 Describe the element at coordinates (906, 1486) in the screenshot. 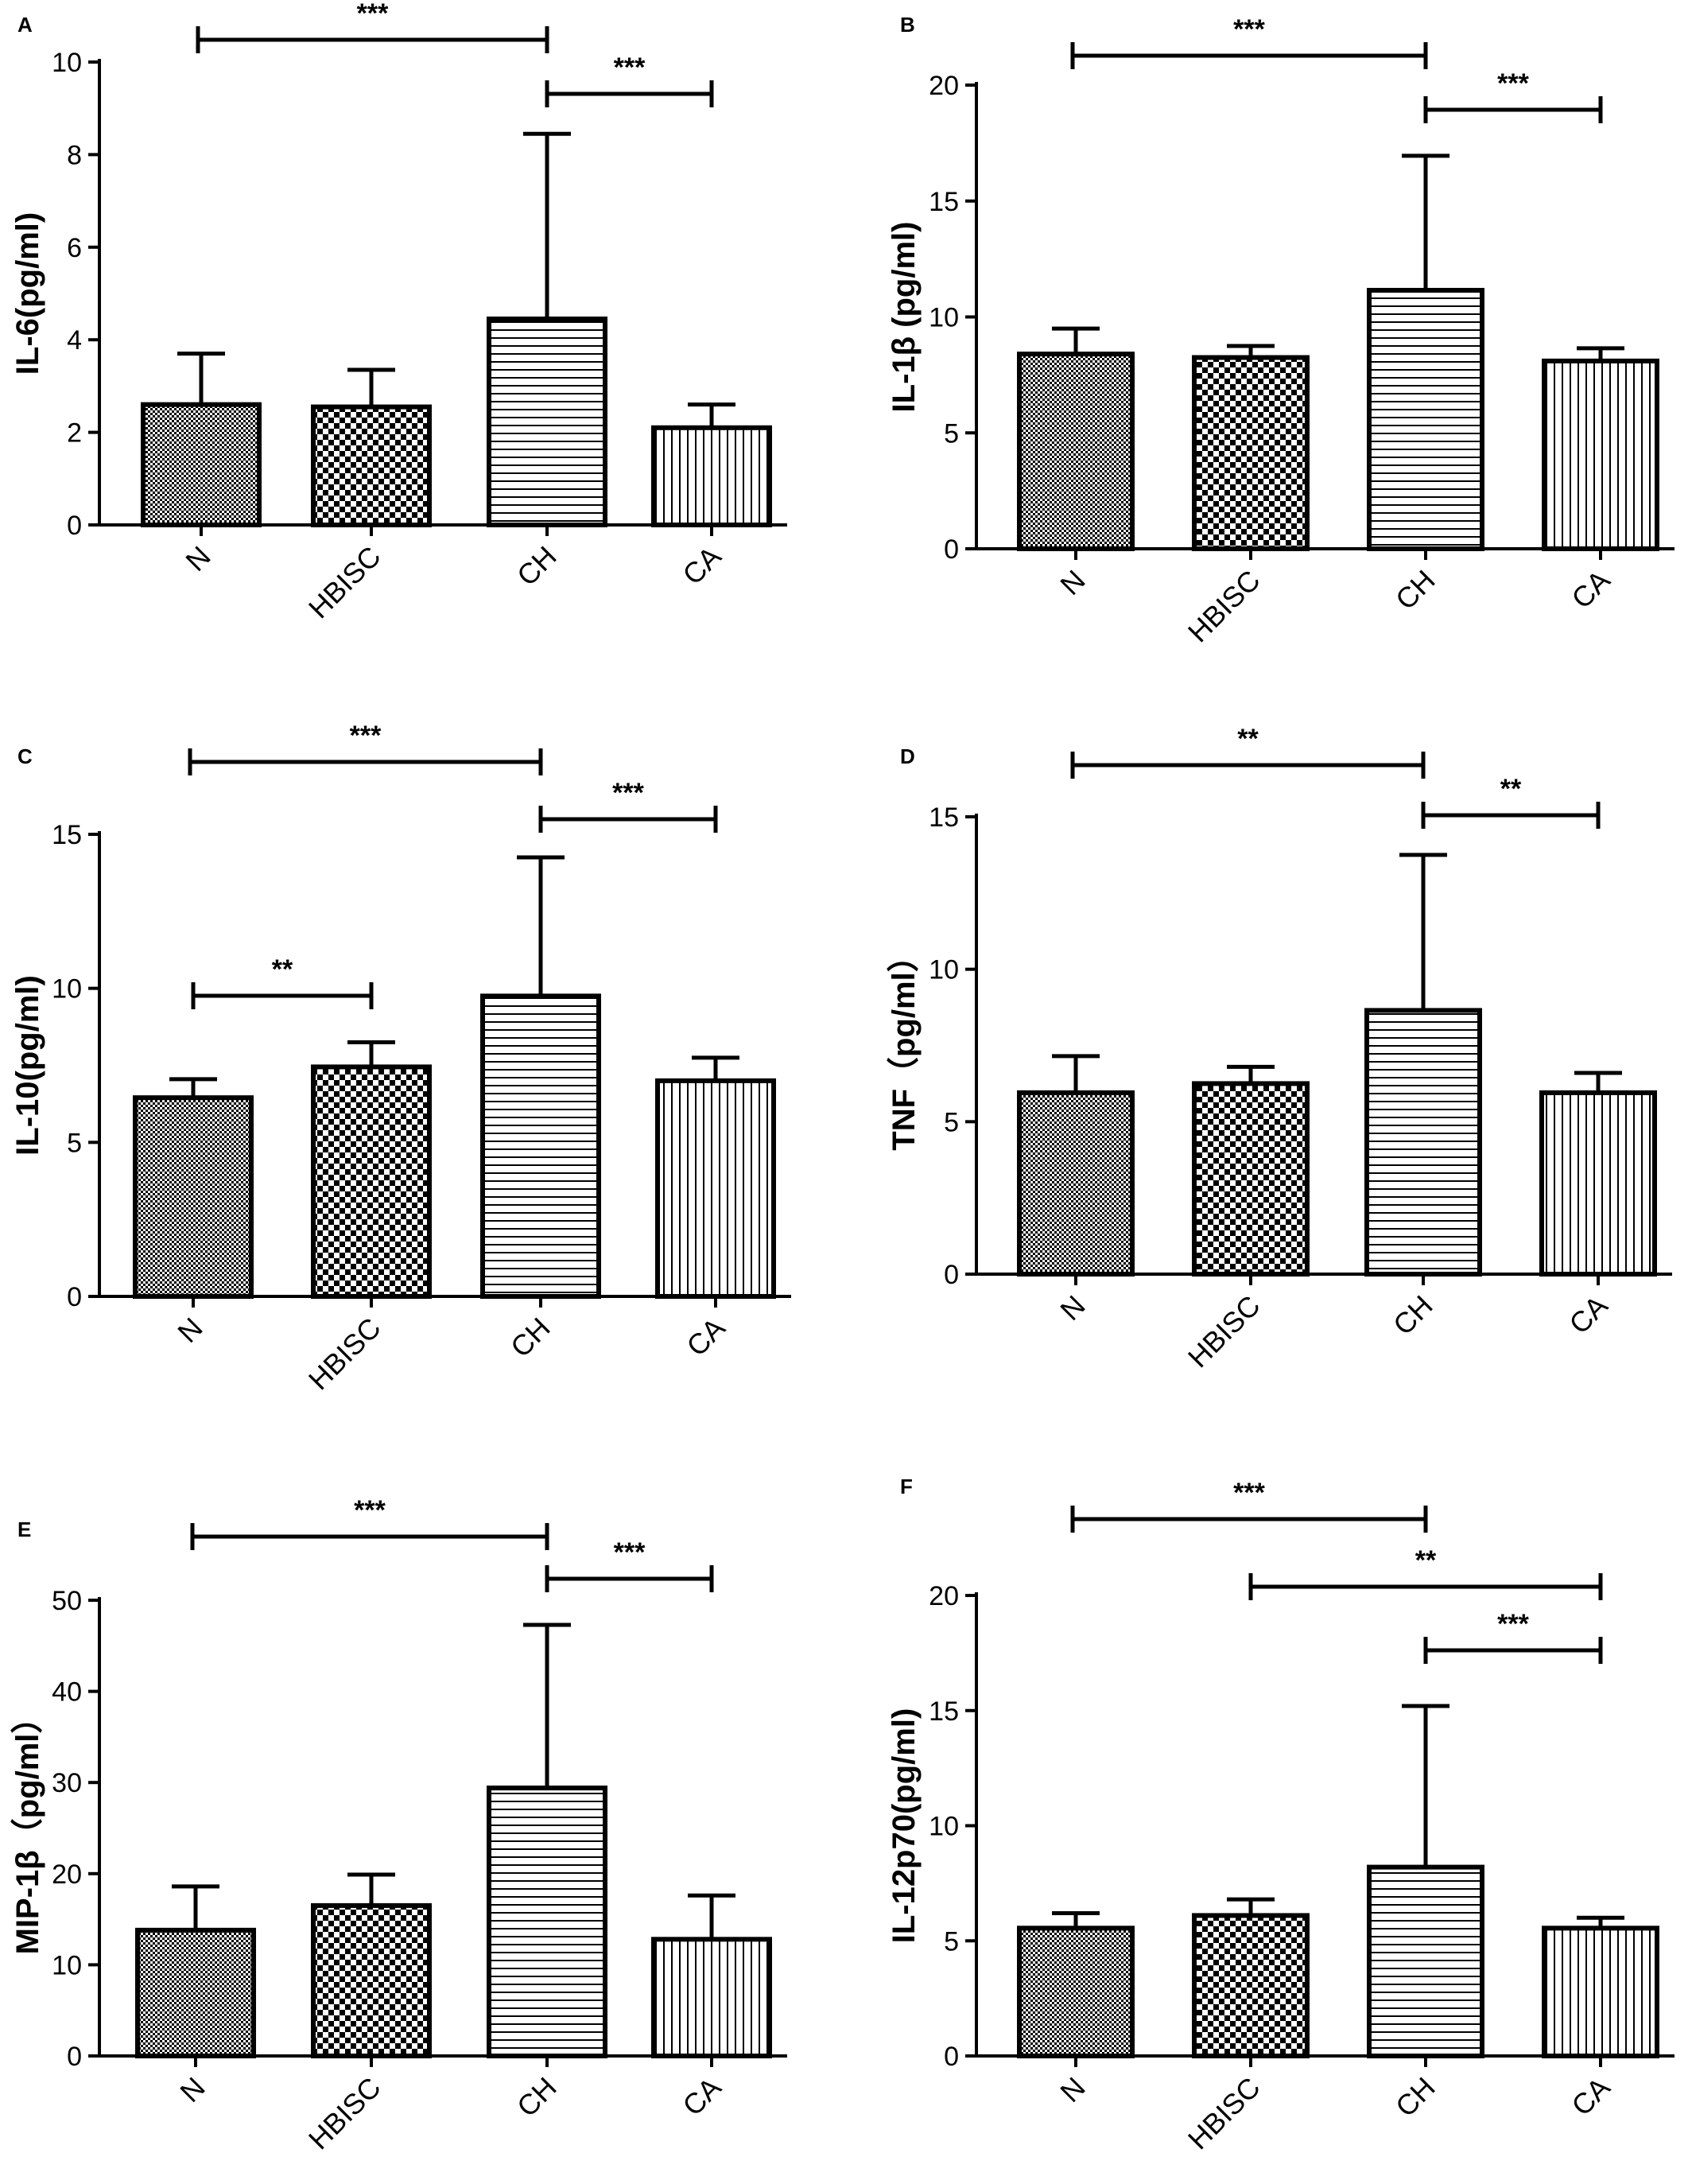

I see `panel-letter: F` at that location.